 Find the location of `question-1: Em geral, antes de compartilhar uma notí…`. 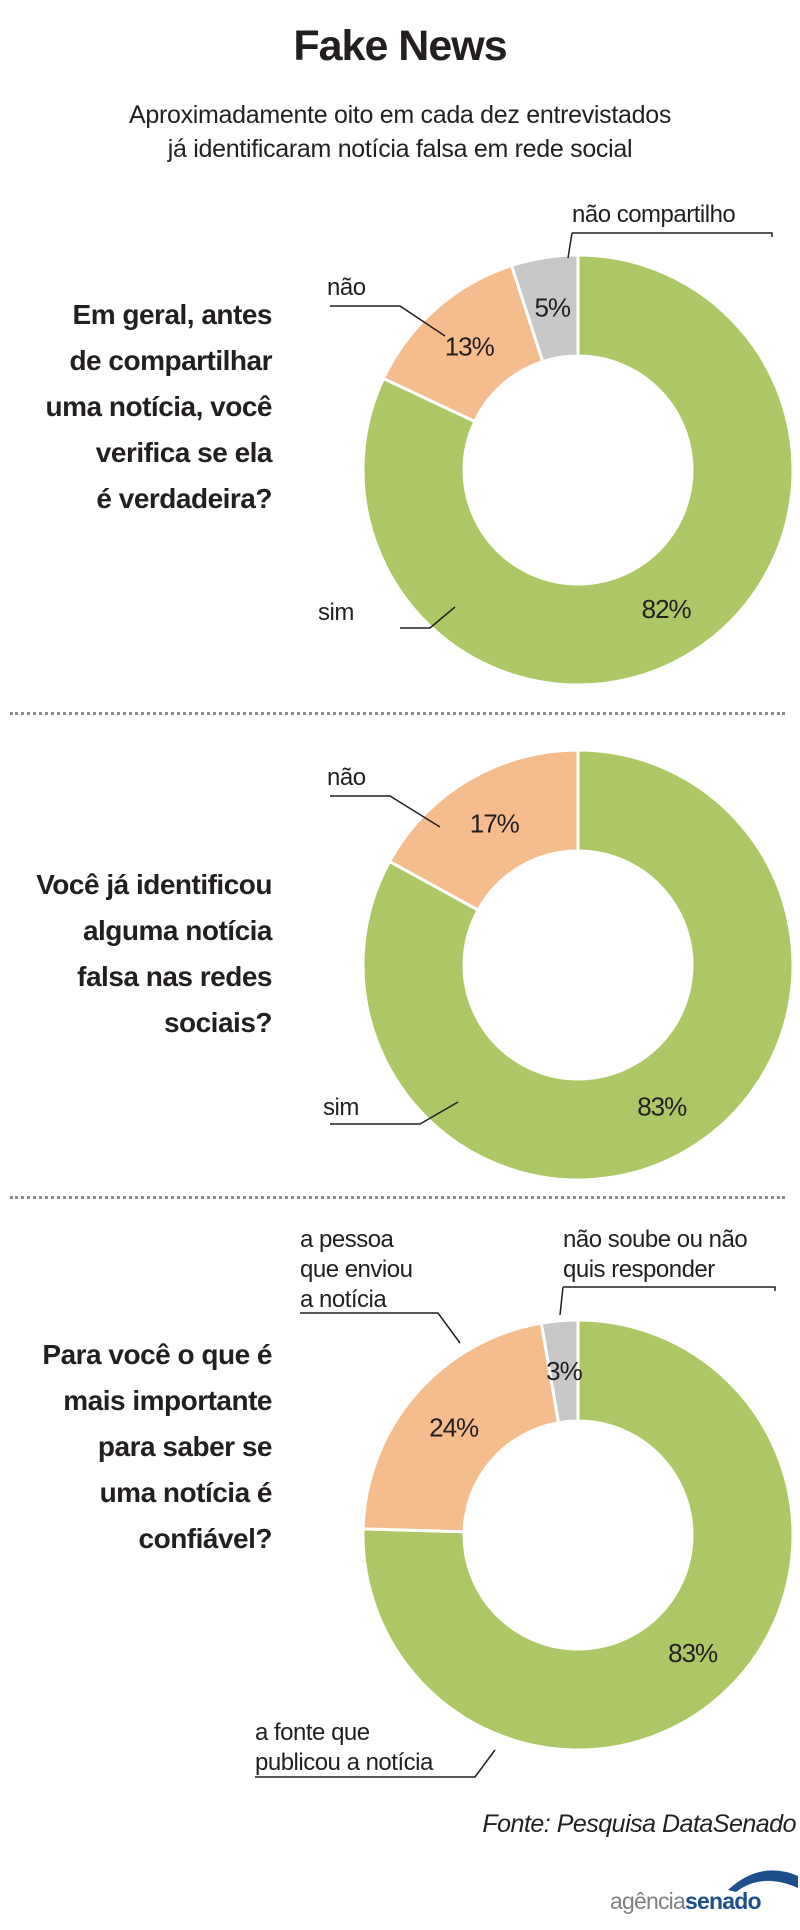

question-1: Em geral, antes de compartilhar uma notí… is located at coordinates (141, 407).